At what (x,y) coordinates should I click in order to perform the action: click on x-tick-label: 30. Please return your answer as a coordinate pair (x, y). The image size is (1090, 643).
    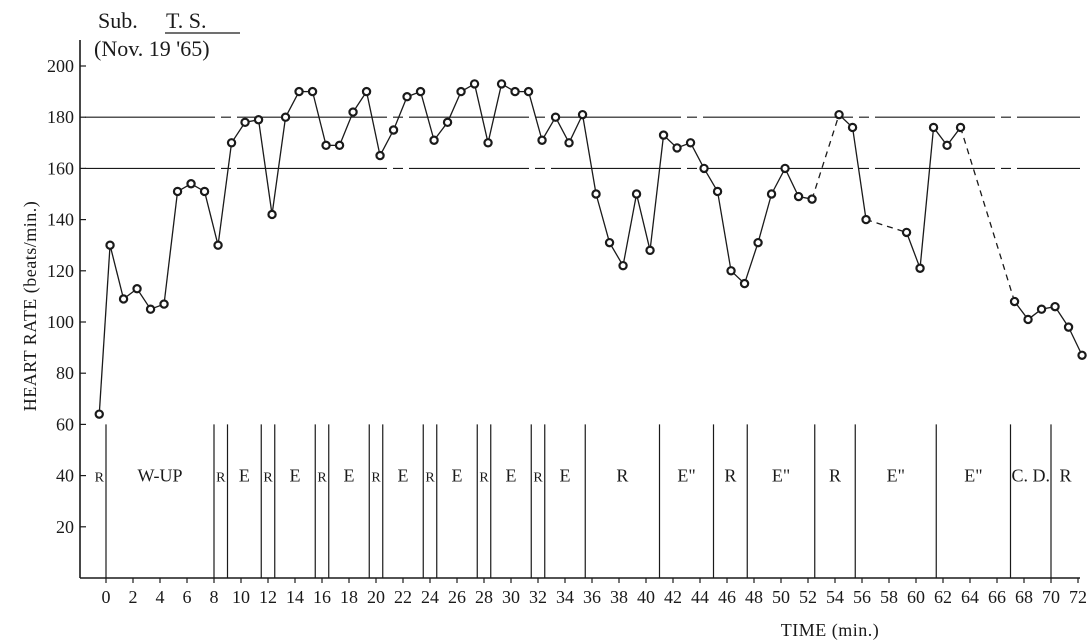
    Looking at the image, I should click on (511, 597).